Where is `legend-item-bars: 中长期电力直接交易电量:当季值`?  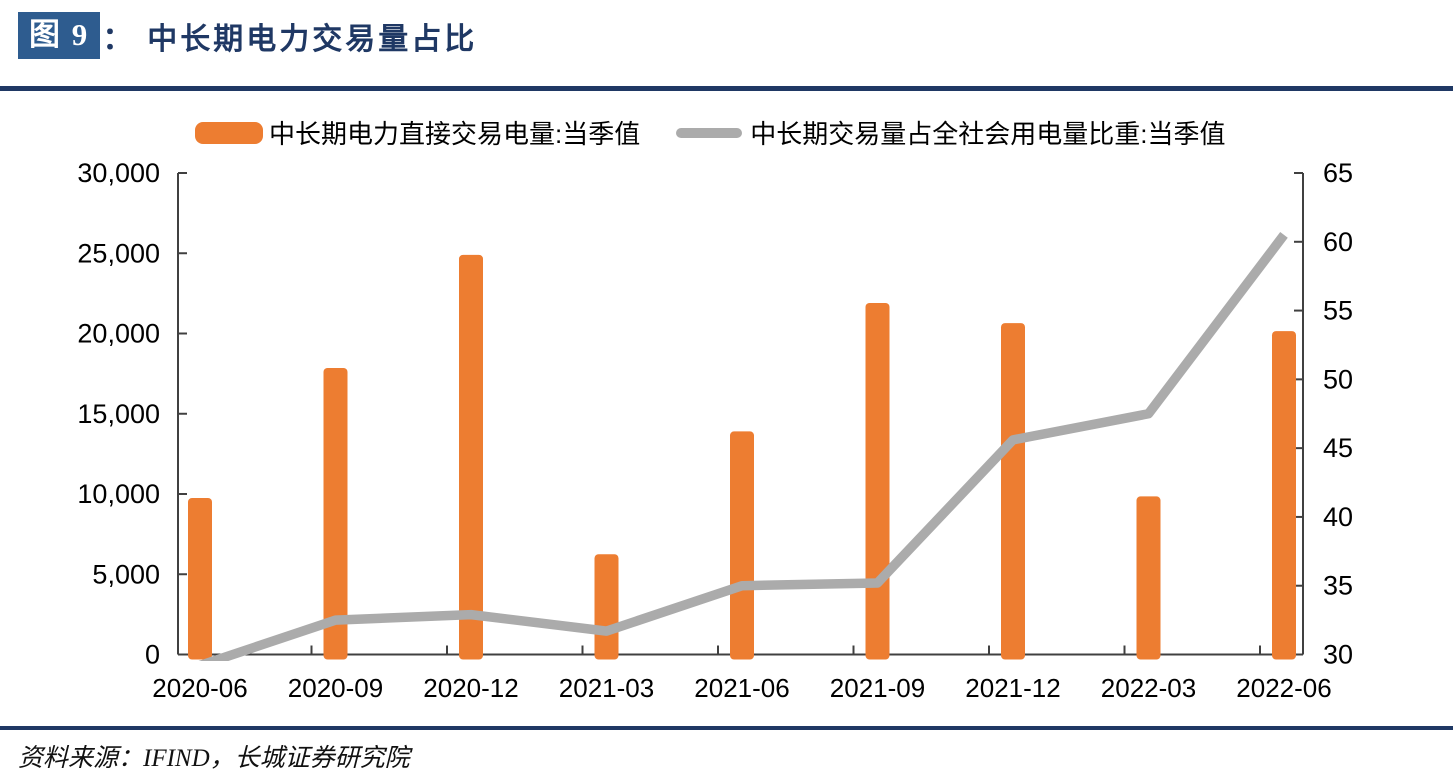 legend-item-bars: 中长期电力直接交易电量:当季值 is located at coordinates (417, 132).